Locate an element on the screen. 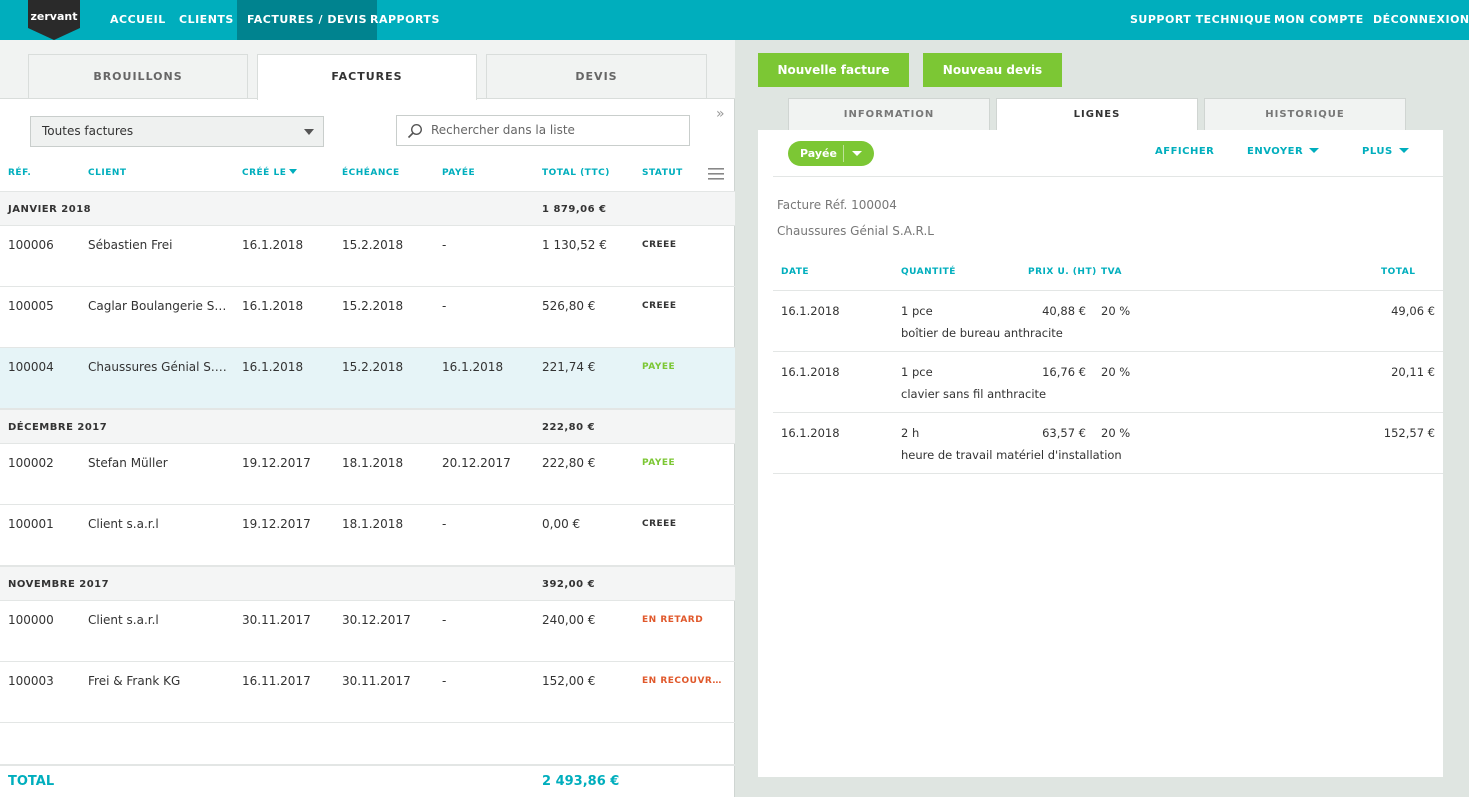 The height and width of the screenshot is (797, 1469). col-ref: RÉF. is located at coordinates (20, 173).